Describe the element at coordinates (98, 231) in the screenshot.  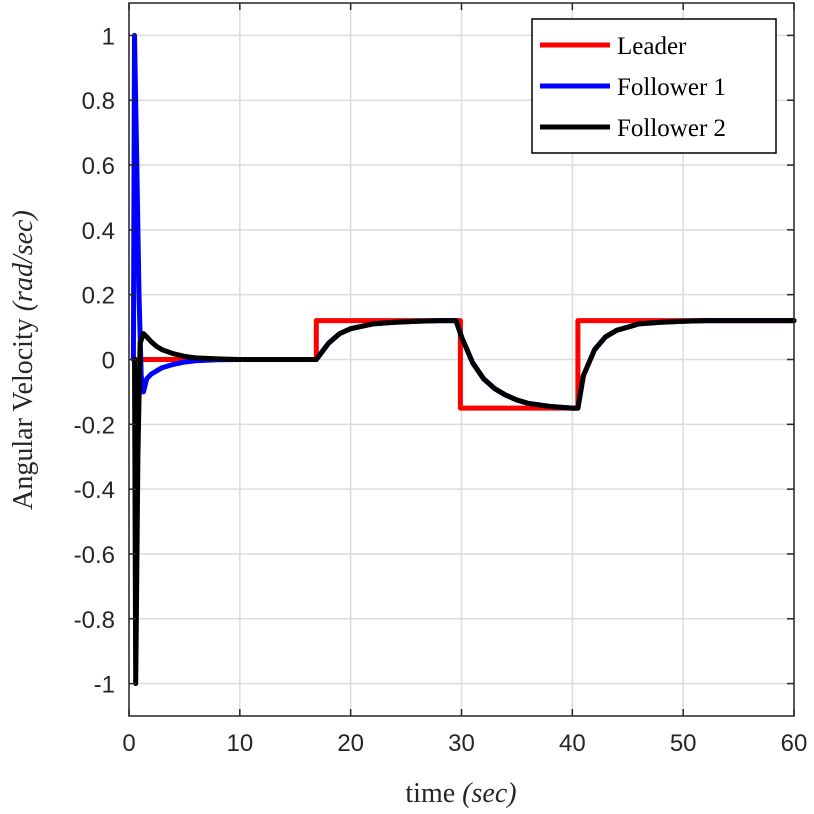
I see `y-tick-label: 0.4` at that location.